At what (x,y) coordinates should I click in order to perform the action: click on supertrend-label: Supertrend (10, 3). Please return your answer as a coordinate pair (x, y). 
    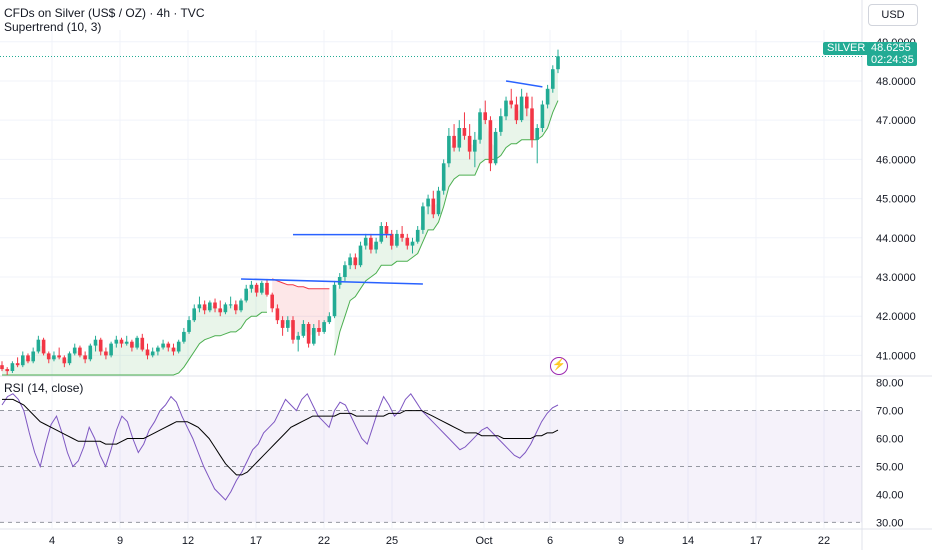
    Looking at the image, I should click on (53, 27).